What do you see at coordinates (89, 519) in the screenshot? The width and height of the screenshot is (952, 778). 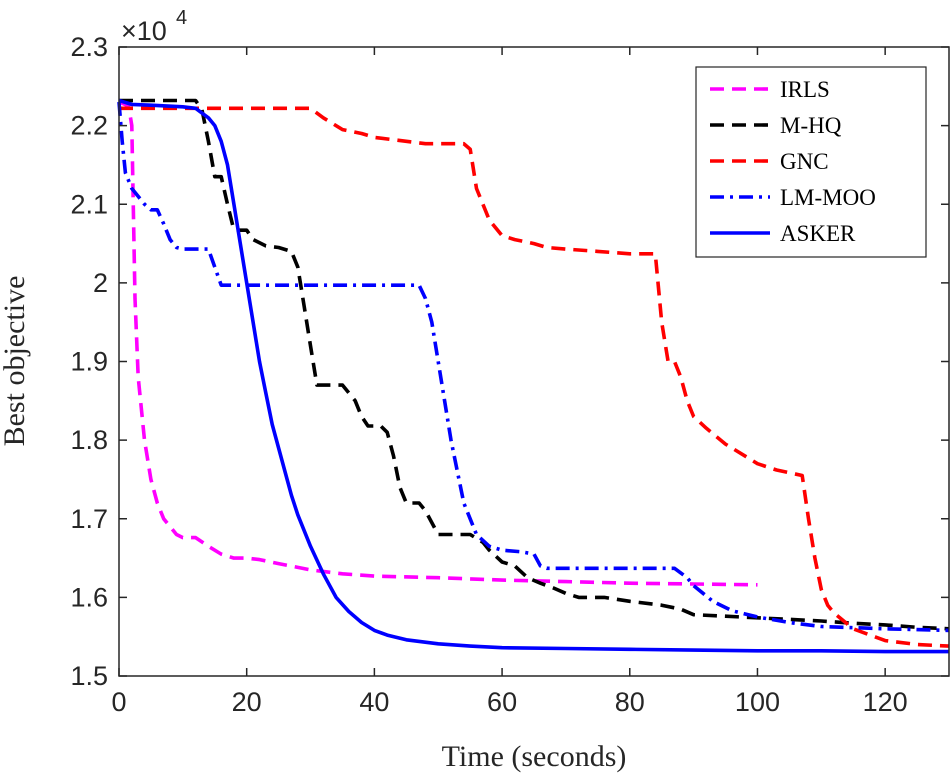 I see `y-tick-label: 1.7` at bounding box center [89, 519].